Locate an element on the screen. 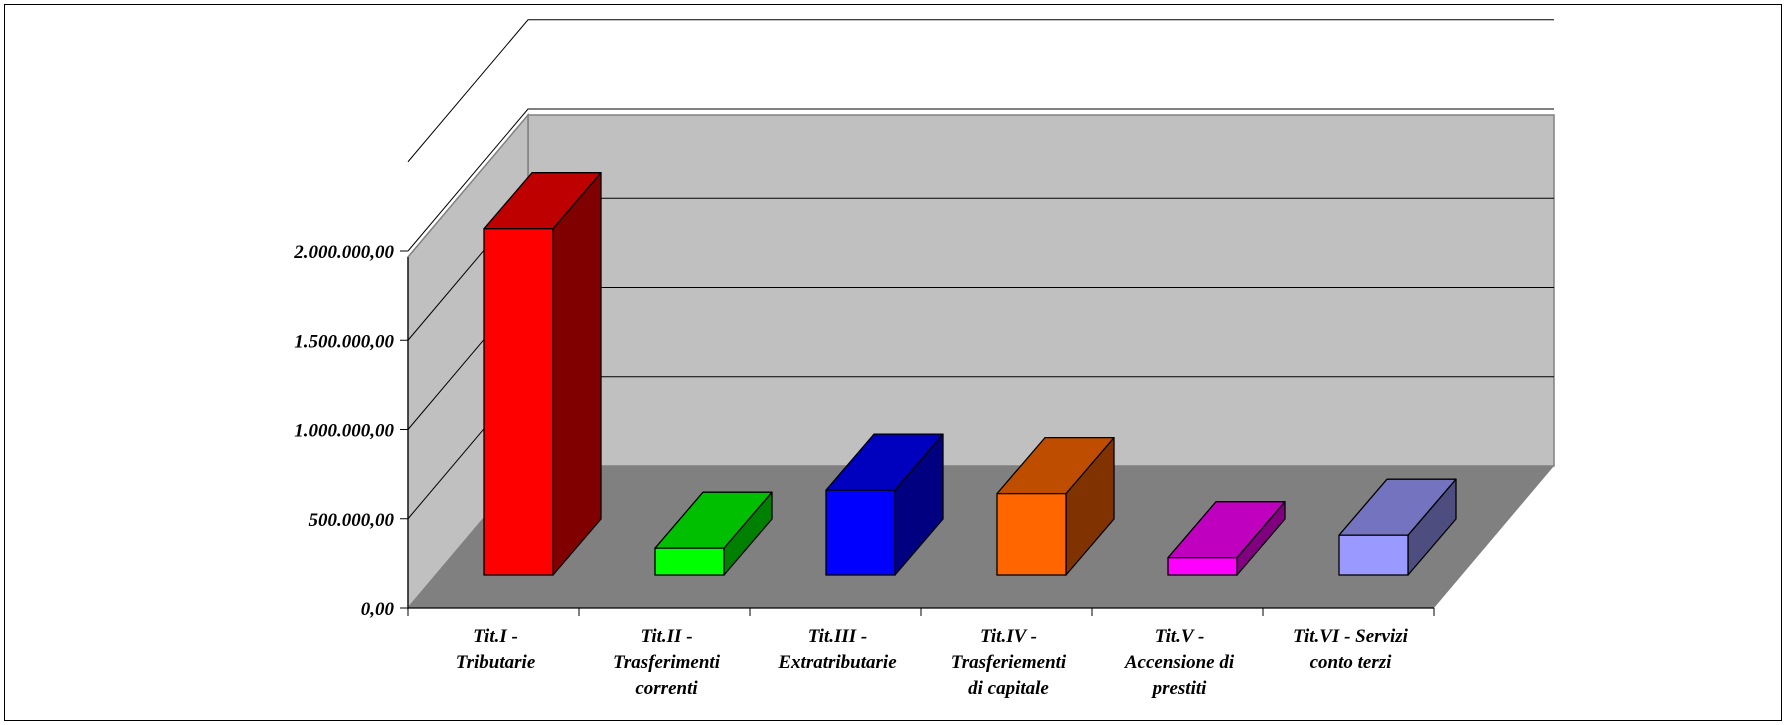 This screenshot has width=1786, height=725. x-tick-label-line: Tit.II - is located at coordinates (666, 636).